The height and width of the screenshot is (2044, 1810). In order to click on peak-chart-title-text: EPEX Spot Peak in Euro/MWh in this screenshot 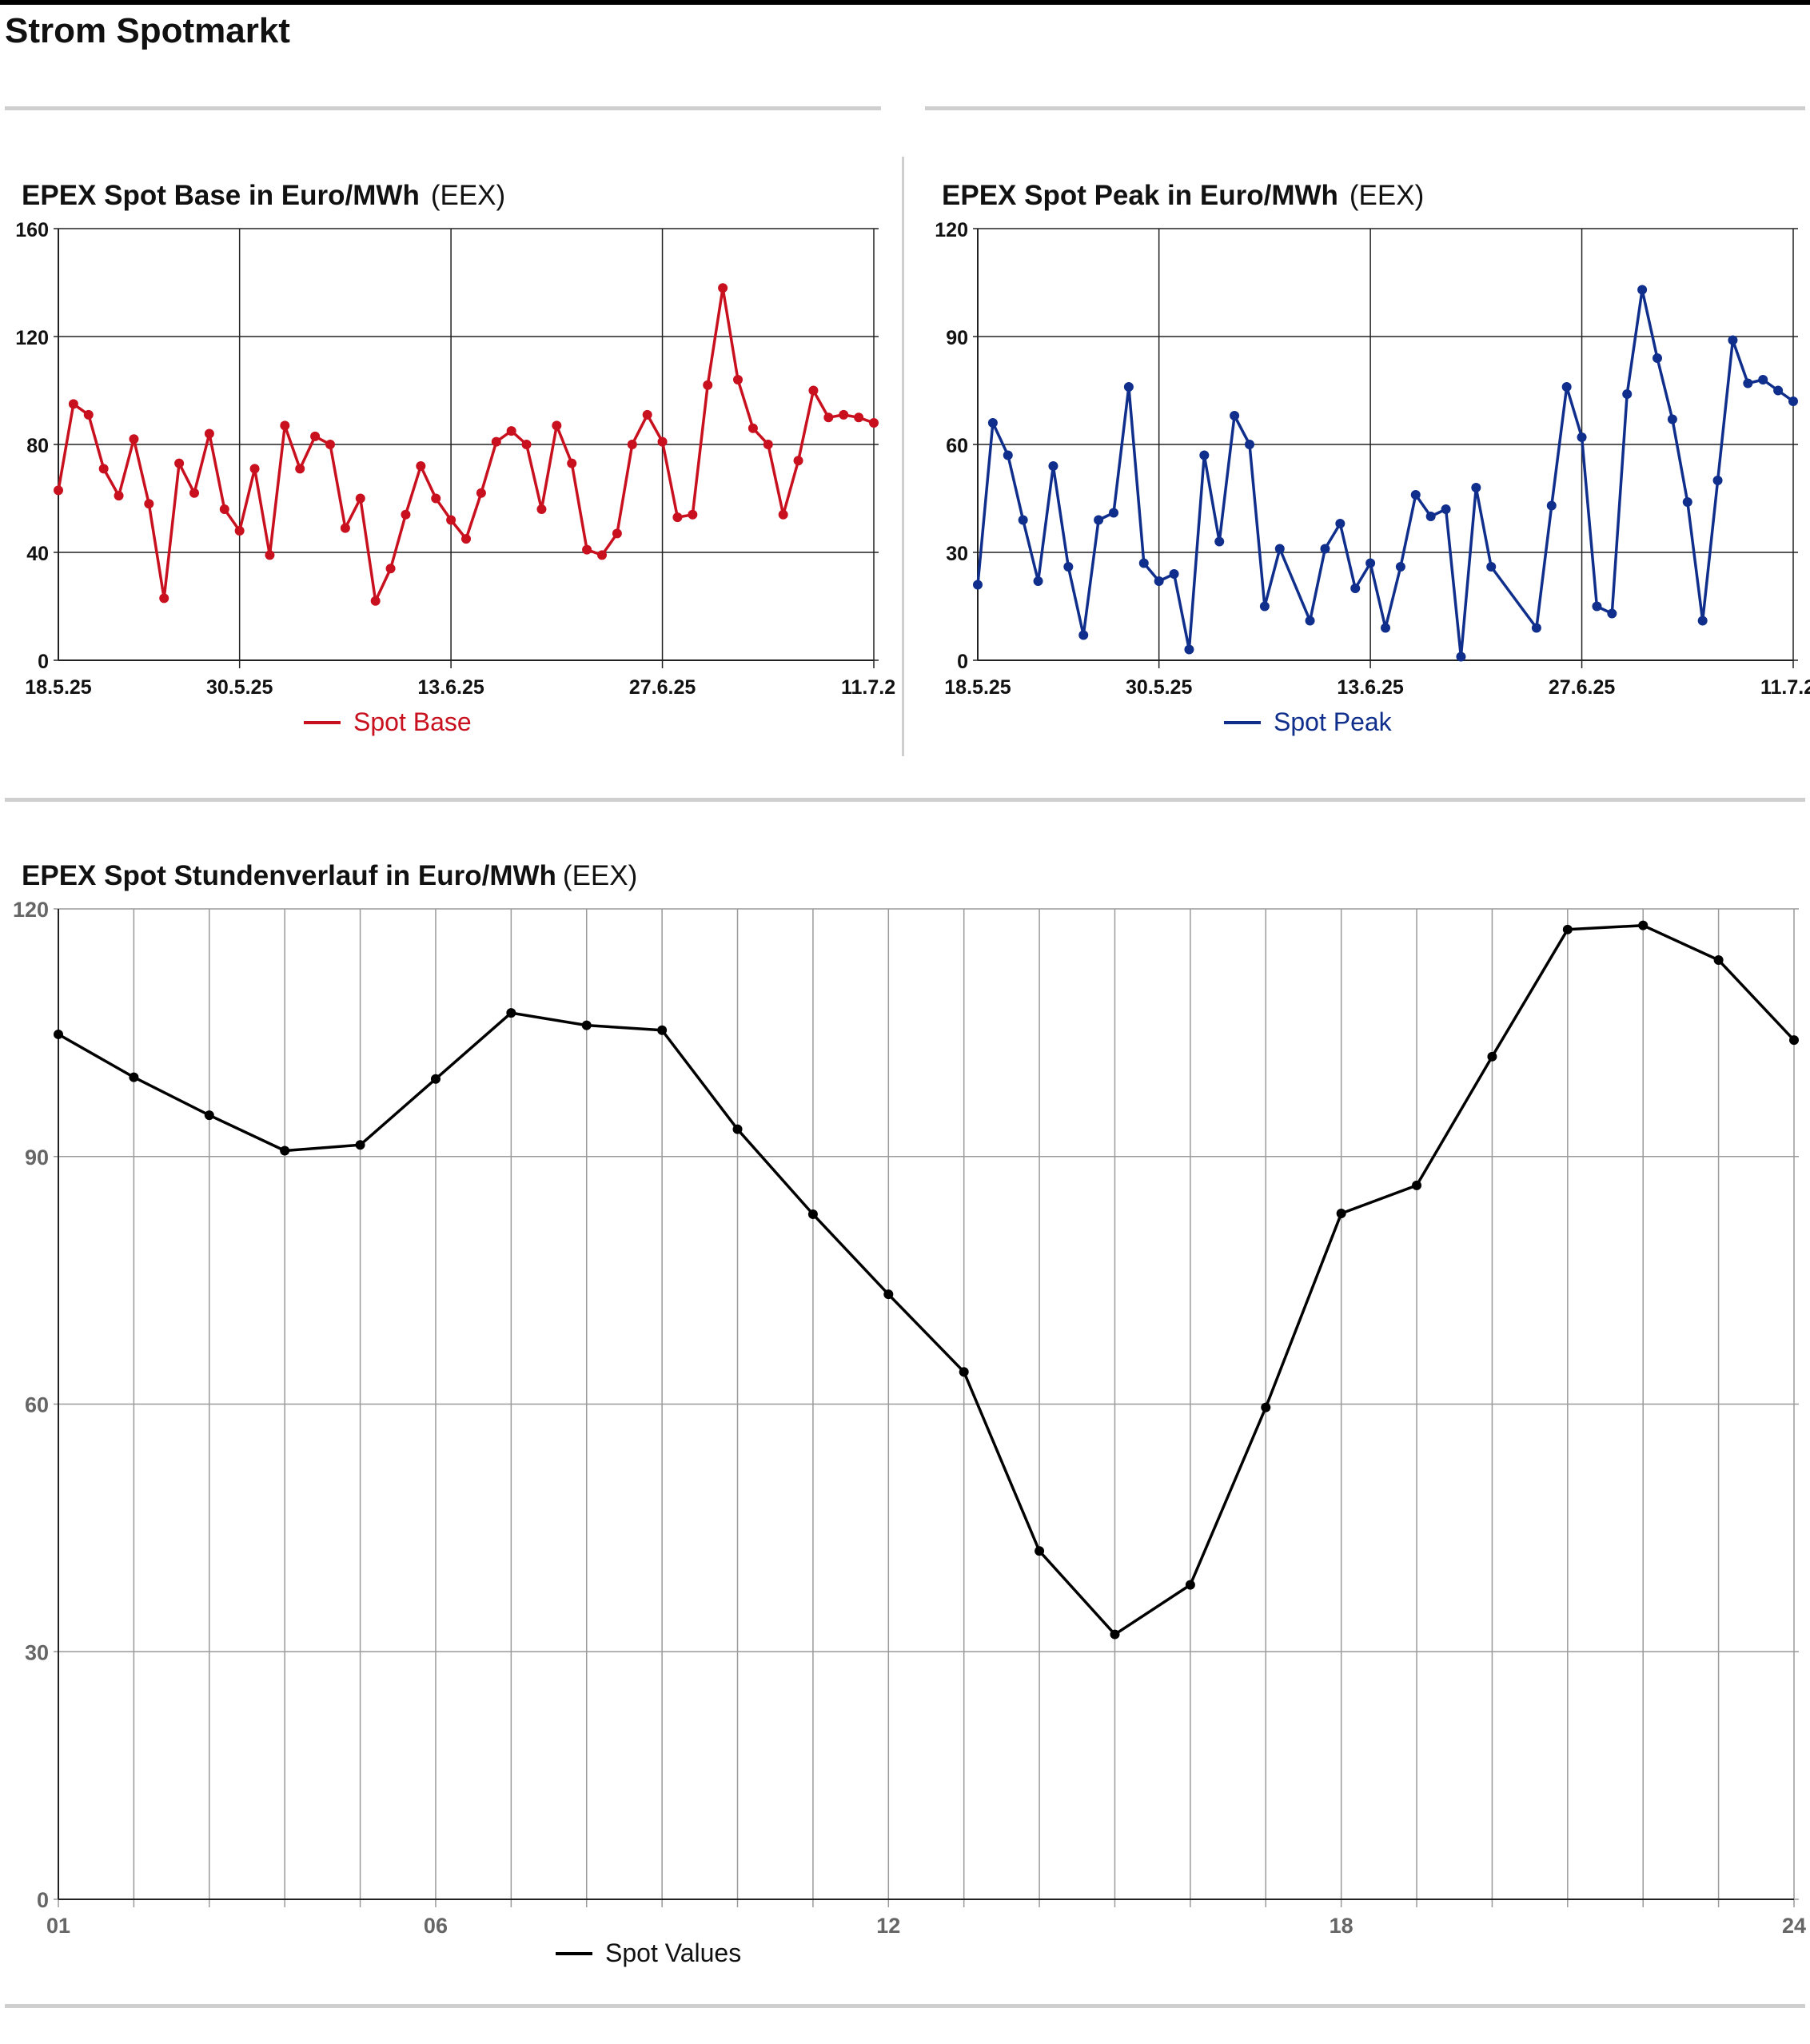, I will do `click(1140, 195)`.